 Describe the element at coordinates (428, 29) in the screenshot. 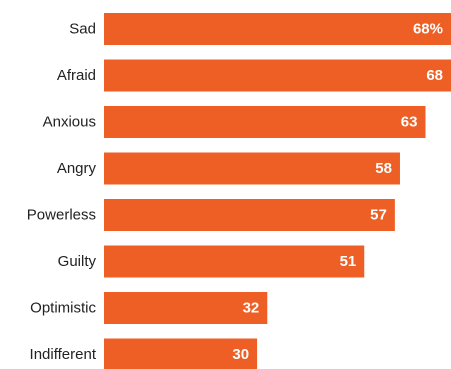

I see `value-label: 68%` at that location.